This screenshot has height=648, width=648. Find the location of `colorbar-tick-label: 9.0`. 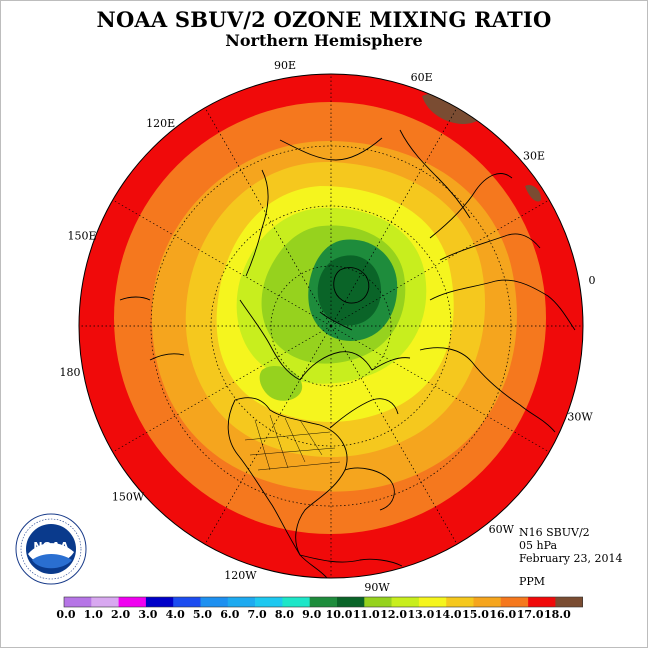

colorbar-tick-label: 9.0 is located at coordinates (311, 614).